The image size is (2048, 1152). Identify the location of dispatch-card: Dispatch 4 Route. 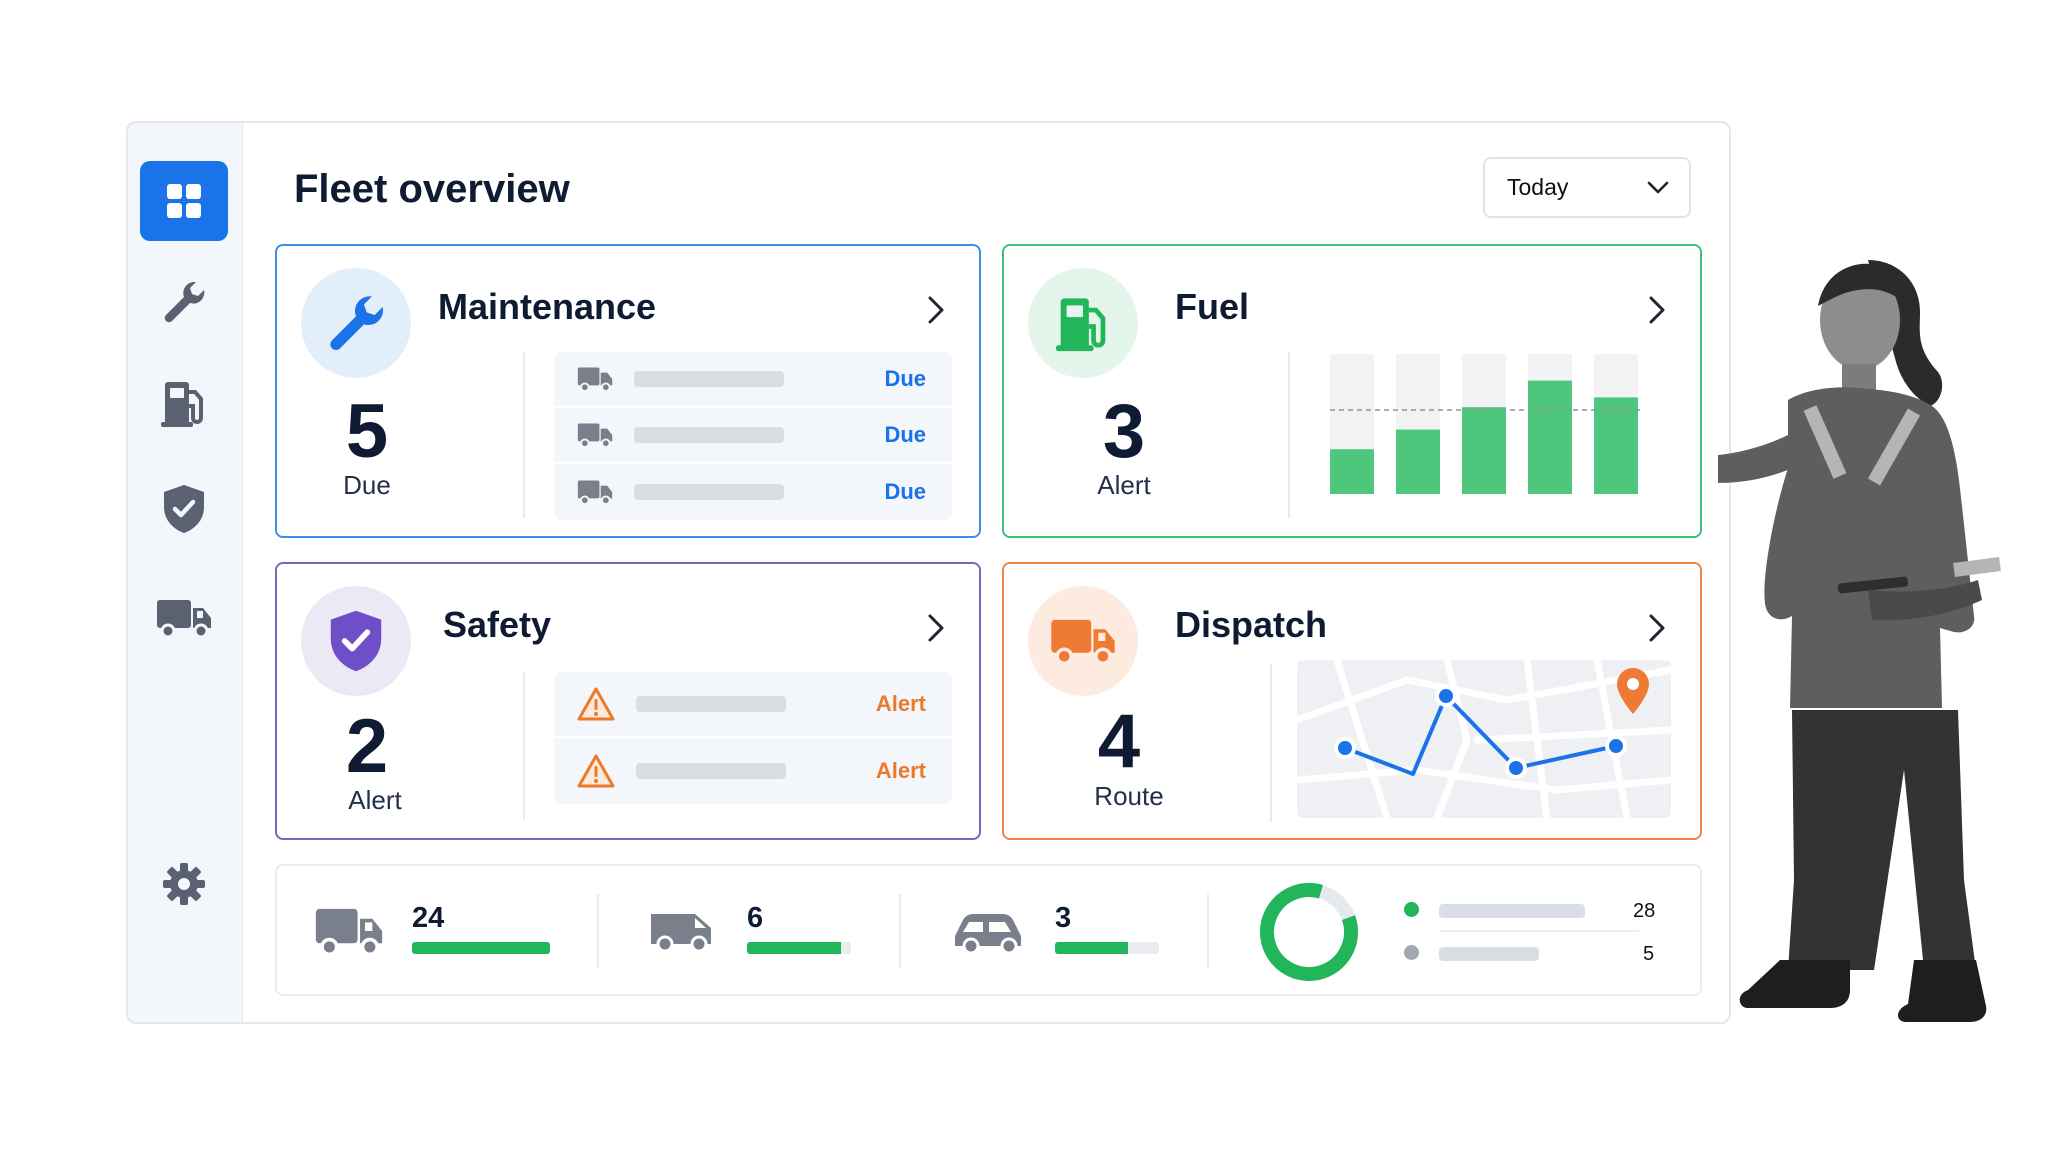
(1352, 701).